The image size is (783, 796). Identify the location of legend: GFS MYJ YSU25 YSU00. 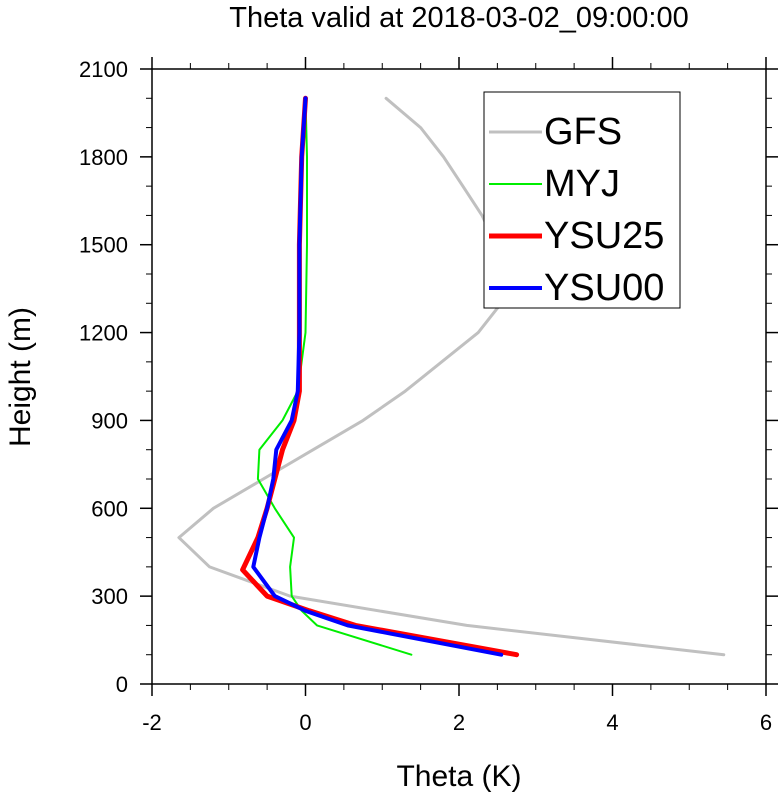
(582, 200).